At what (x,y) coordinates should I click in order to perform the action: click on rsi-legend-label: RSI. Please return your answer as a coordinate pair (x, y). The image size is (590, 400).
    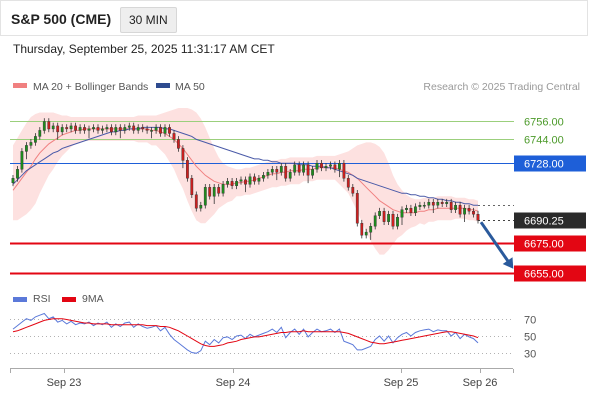
    Looking at the image, I should click on (42, 299).